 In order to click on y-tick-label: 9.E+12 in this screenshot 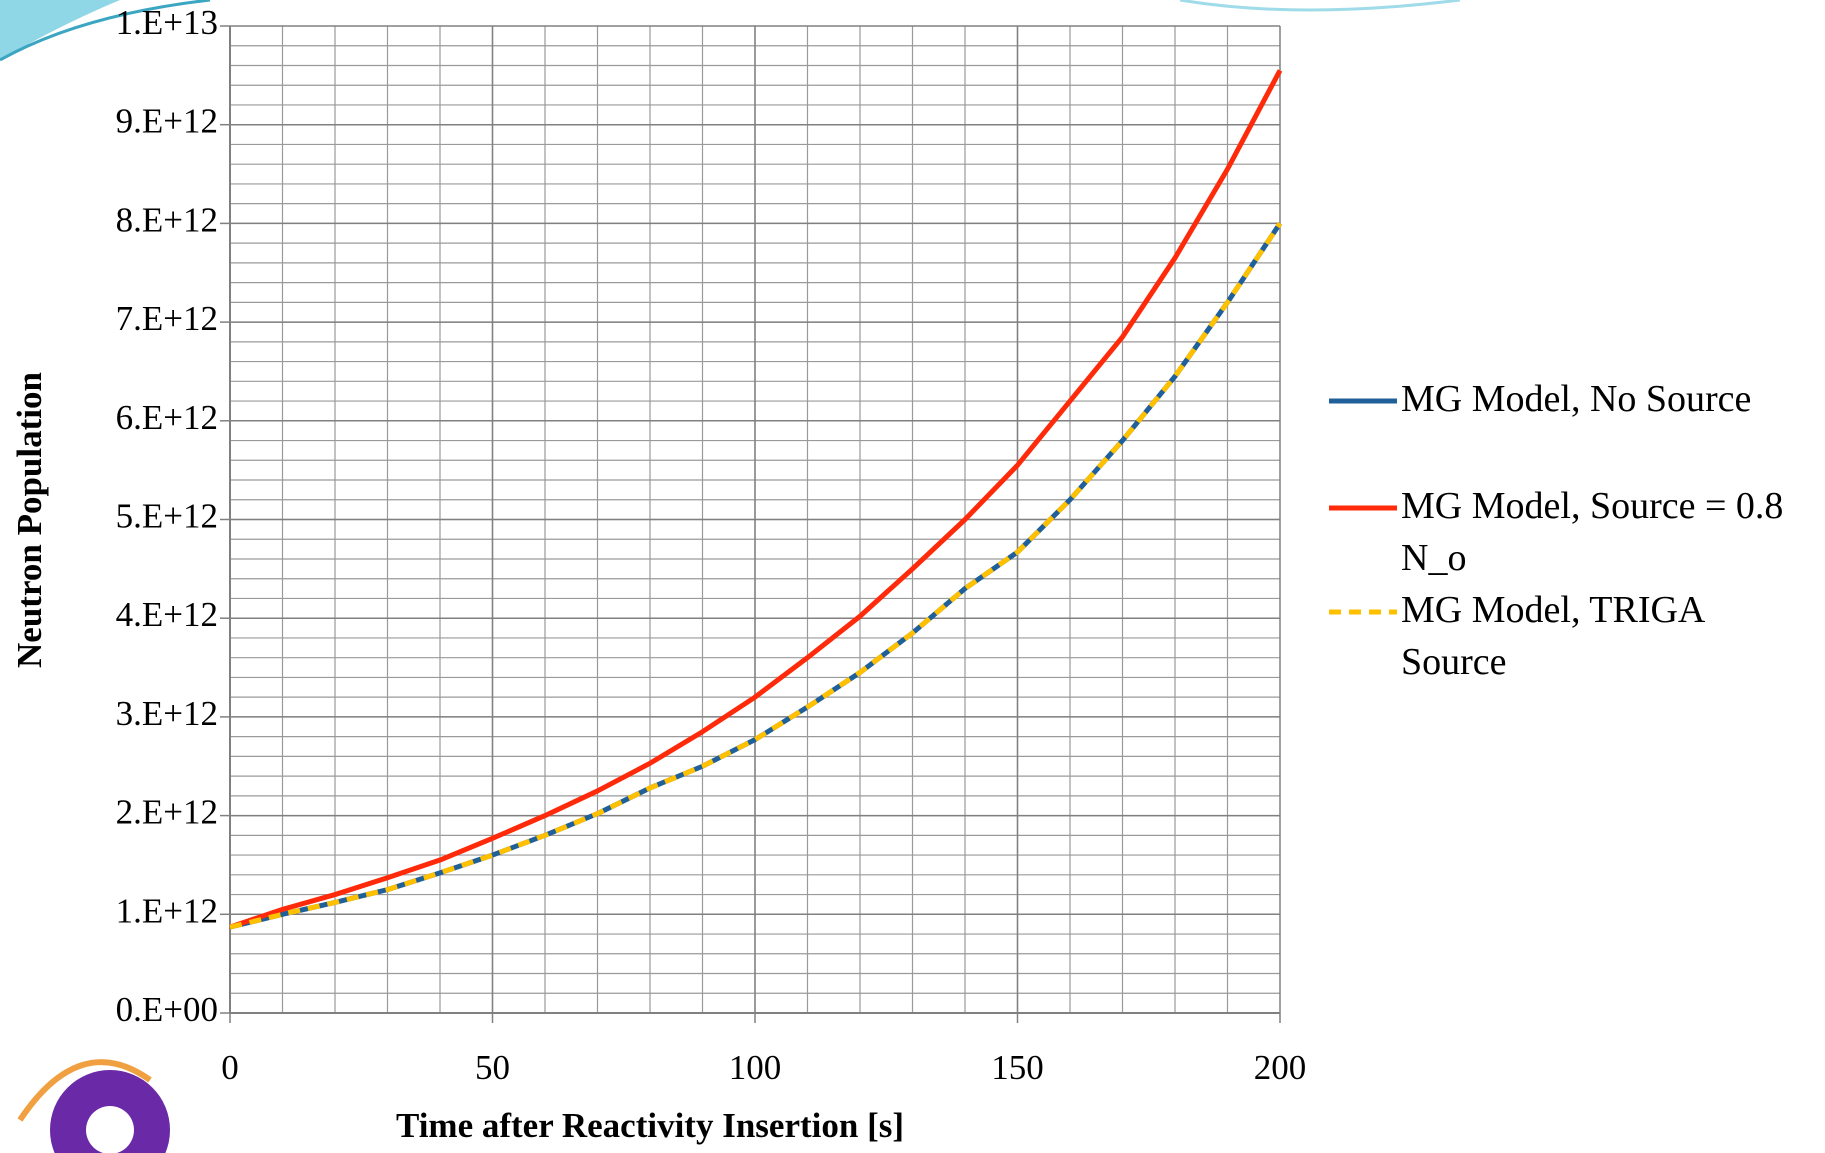, I will do `click(167, 121)`.